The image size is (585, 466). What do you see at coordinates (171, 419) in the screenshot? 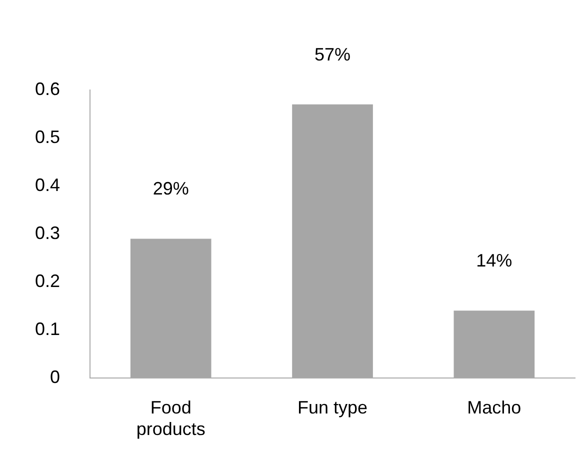
I see `x-tick-label: Food products` at bounding box center [171, 419].